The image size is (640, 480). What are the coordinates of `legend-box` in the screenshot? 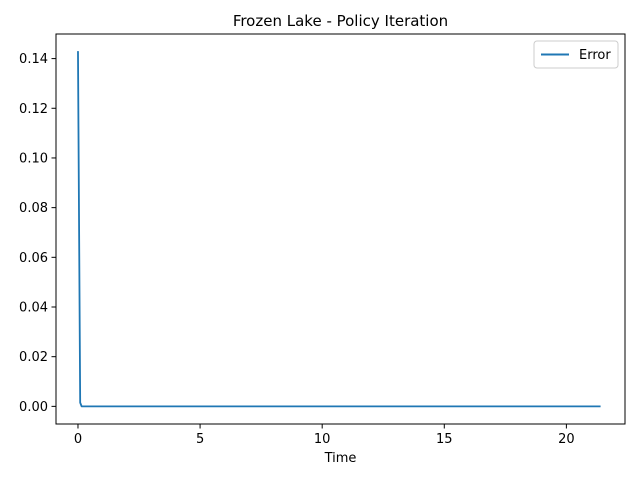 It's located at (576, 54).